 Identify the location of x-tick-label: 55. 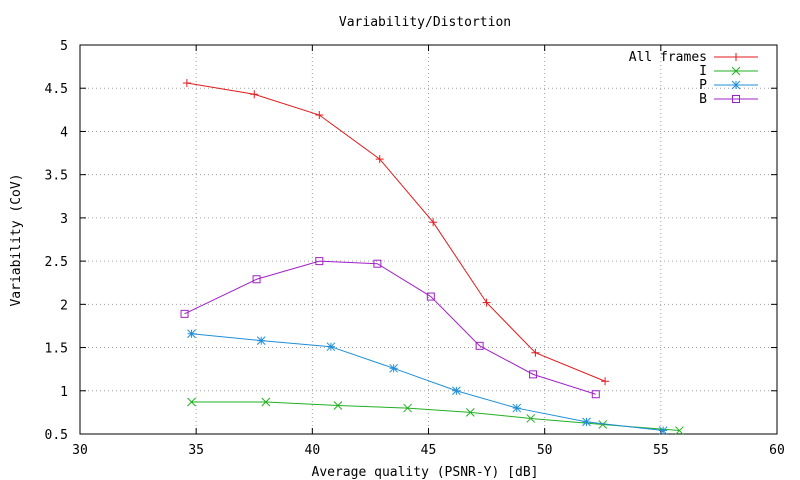
(661, 450).